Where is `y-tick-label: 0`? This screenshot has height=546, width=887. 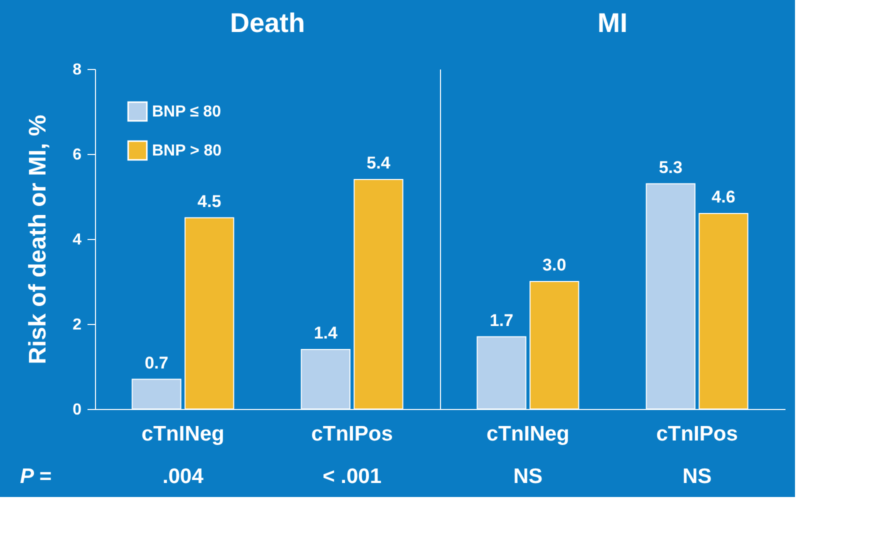
y-tick-label: 0 is located at coordinates (77, 410).